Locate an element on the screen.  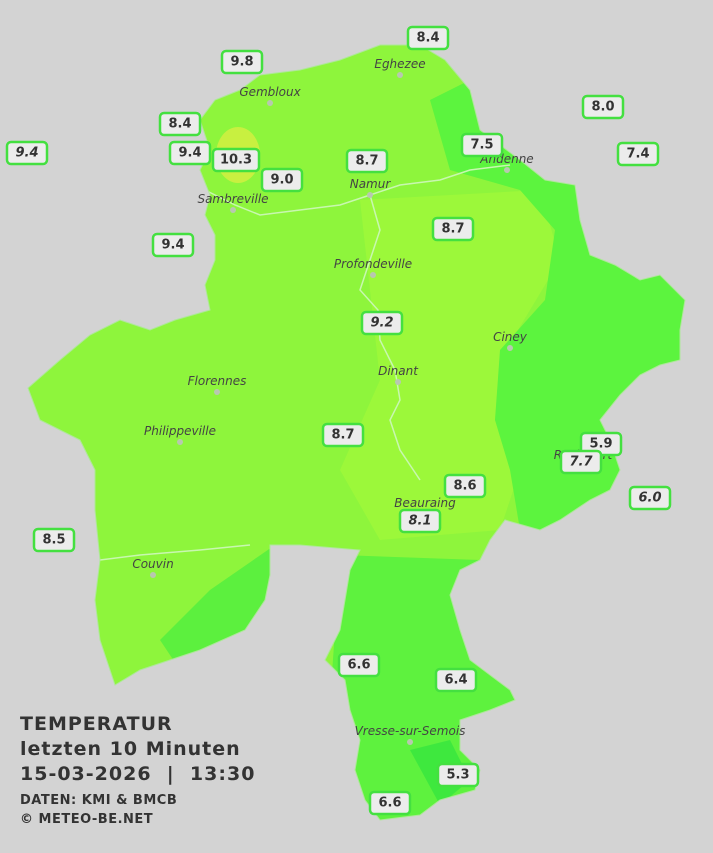
station-value: 6.4 is located at coordinates (455, 680).